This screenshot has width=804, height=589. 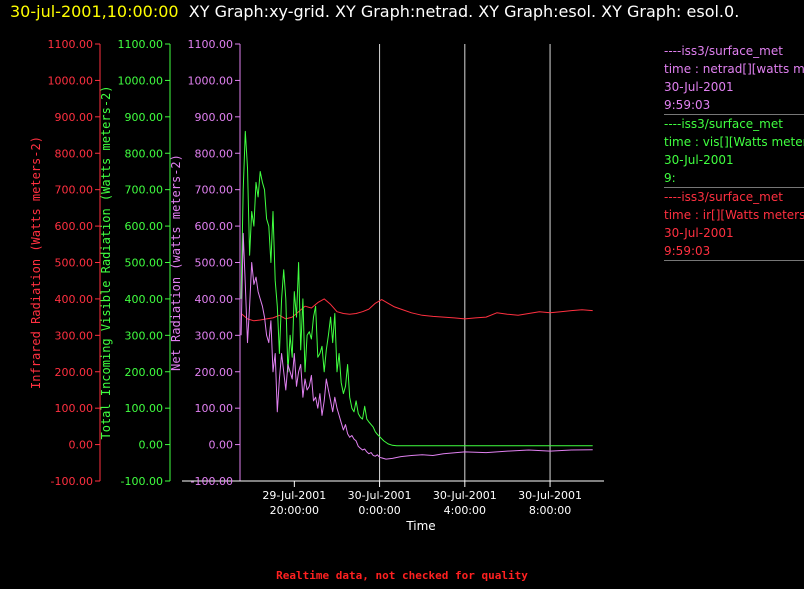 I want to click on x-tick-time: 0:00:00, so click(x=379, y=510).